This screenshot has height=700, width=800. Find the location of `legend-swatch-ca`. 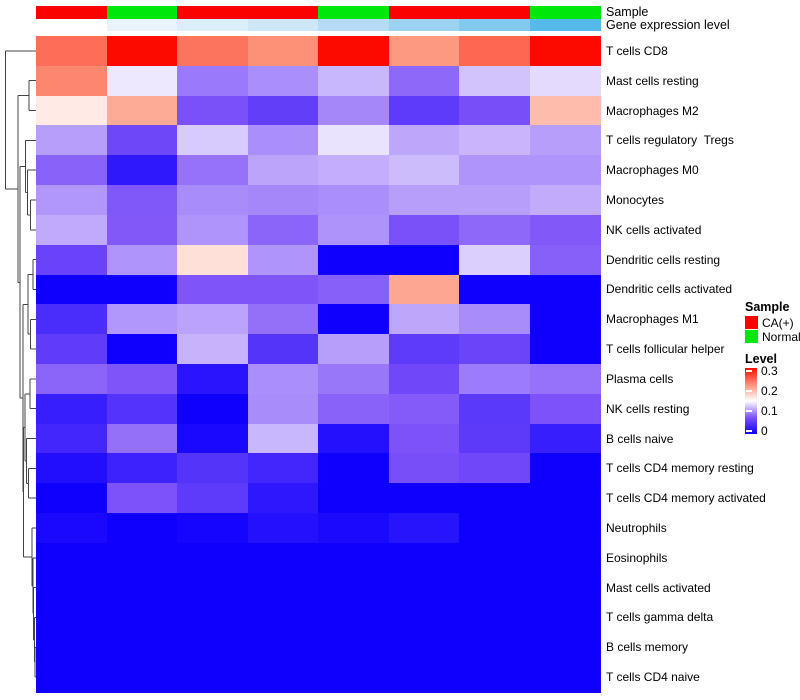

legend-swatch-ca is located at coordinates (751, 322).